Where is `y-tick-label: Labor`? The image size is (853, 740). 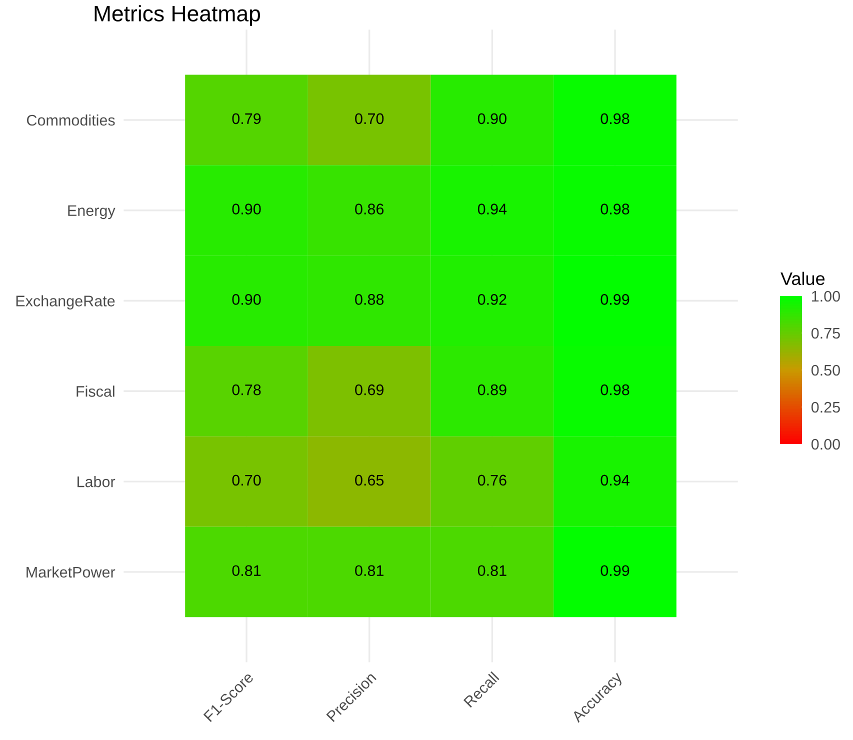
y-tick-label: Labor is located at coordinates (97, 482).